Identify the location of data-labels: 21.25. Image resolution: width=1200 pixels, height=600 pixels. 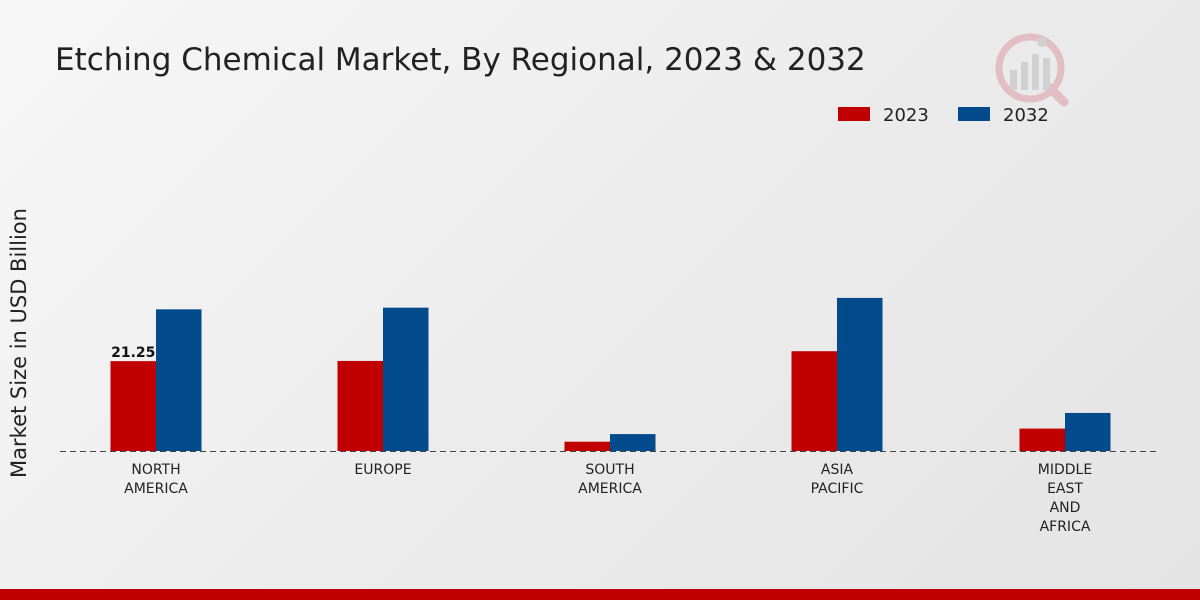
(133, 353).